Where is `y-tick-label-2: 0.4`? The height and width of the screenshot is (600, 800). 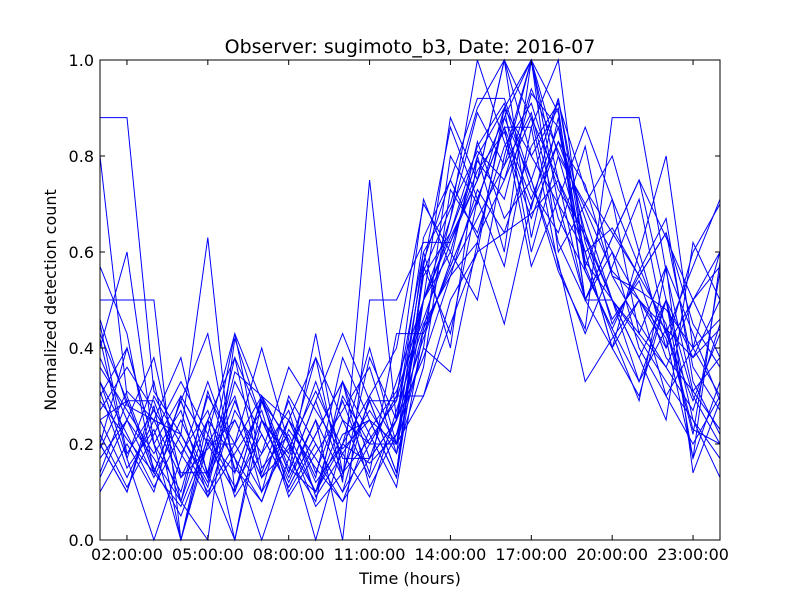
y-tick-label-2: 0.4 is located at coordinates (81, 348).